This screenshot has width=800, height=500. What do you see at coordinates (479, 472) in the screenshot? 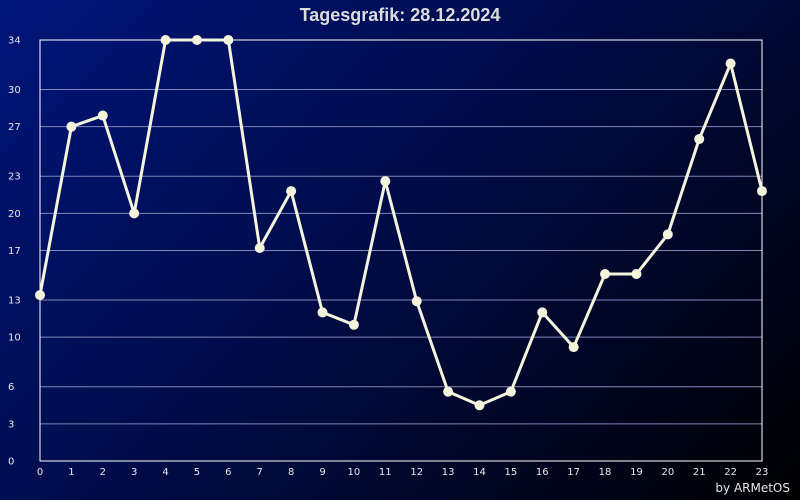
I see `x-tick-label: 14` at bounding box center [479, 472].